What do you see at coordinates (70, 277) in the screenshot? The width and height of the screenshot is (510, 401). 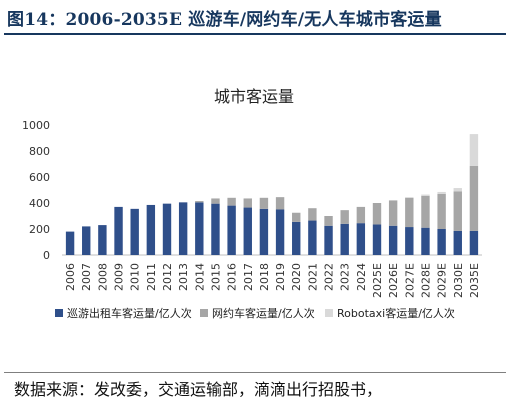 I see `x-tick-label: 2006` at bounding box center [70, 277].